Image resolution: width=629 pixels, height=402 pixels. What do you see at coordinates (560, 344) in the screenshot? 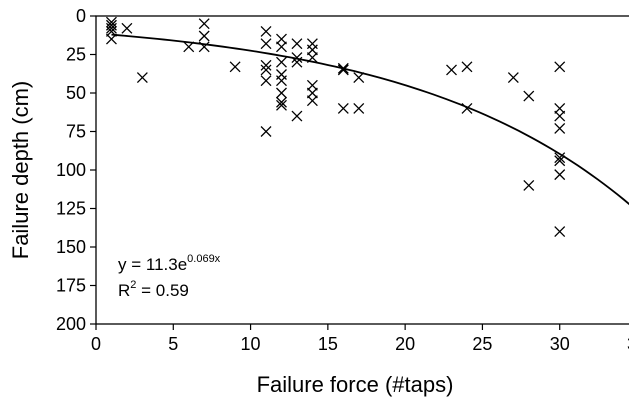
I see `x-tick-label: 30` at bounding box center [560, 344].